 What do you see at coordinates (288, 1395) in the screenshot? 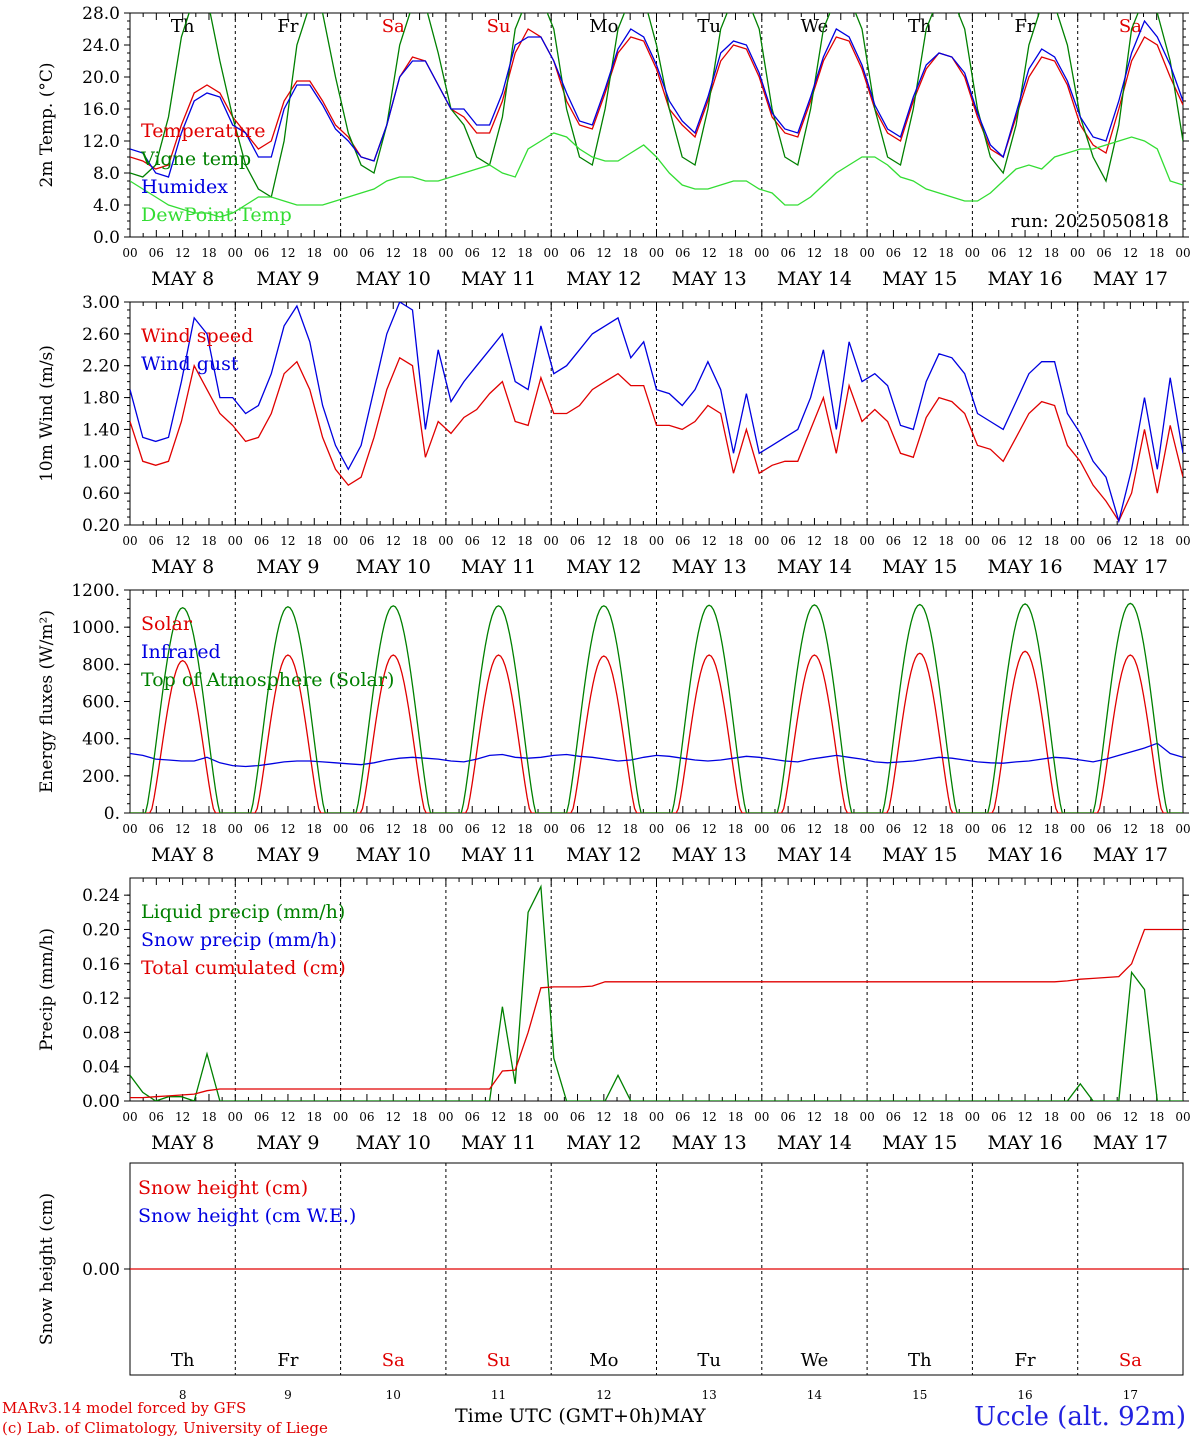
I see `day-number: 9` at bounding box center [288, 1395].